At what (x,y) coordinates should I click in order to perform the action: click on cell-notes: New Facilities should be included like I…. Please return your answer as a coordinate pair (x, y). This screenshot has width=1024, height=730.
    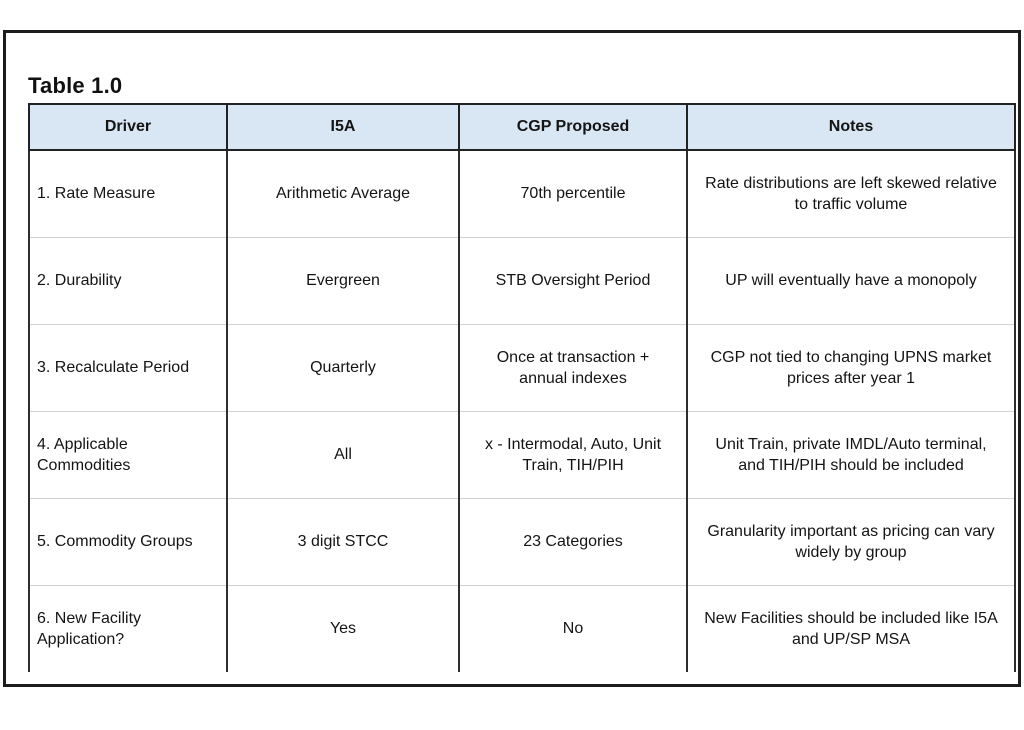
    Looking at the image, I should click on (851, 628).